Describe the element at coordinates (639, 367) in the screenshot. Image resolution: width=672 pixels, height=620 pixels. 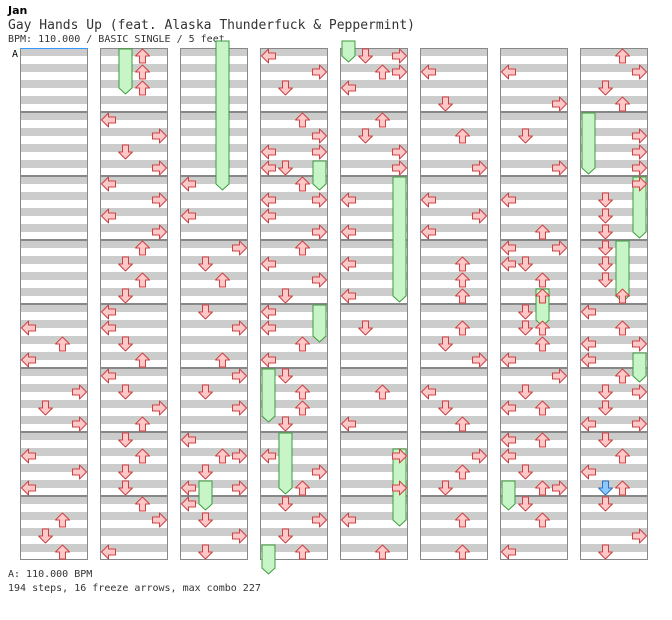
I see `freeze-arrow` at that location.